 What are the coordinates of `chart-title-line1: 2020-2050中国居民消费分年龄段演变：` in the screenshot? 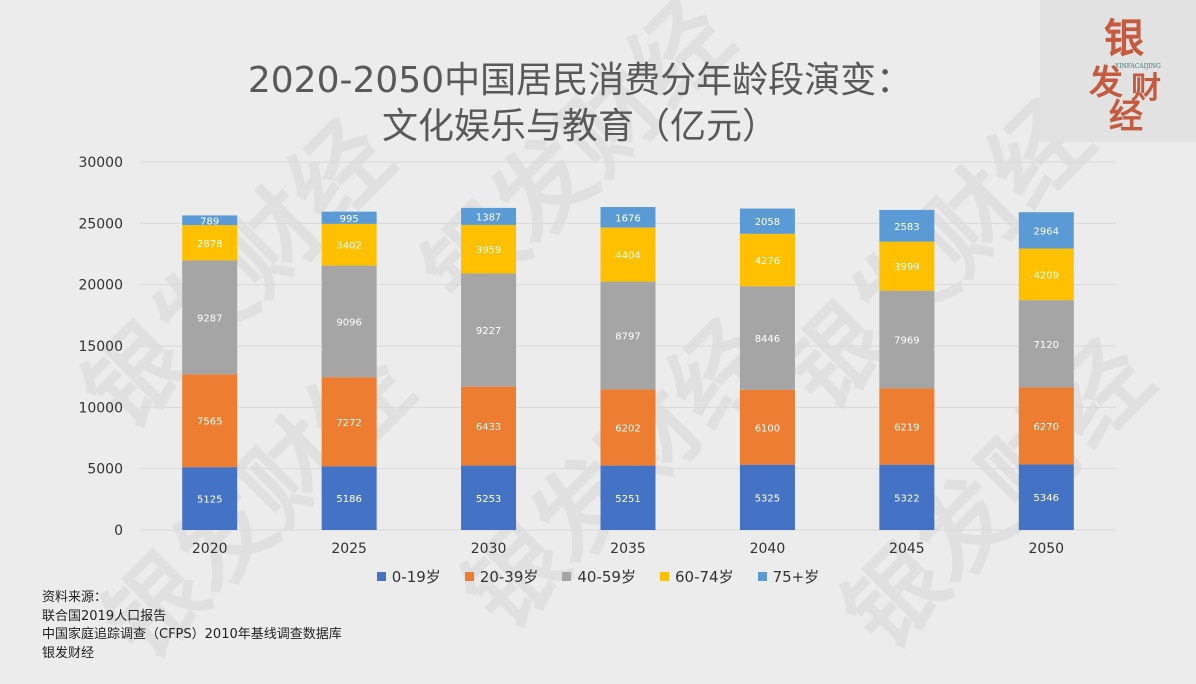 It's located at (580, 80).